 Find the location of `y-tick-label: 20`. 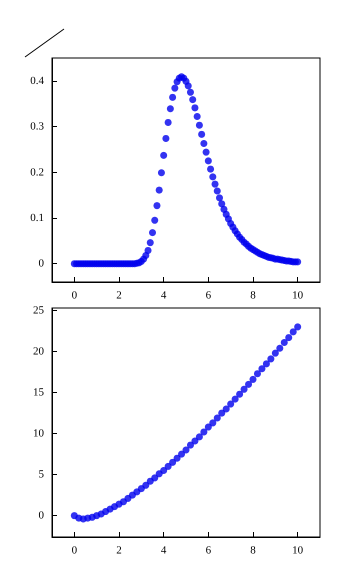

y-tick-label: 20 is located at coordinates (38, 352).